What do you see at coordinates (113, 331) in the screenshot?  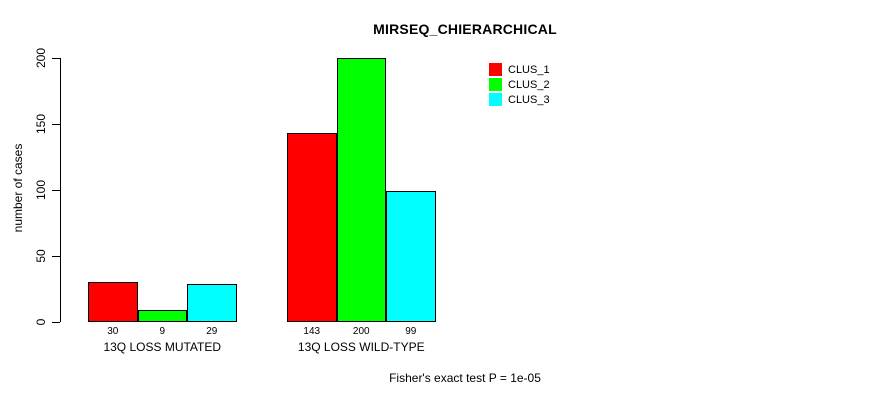 I see `bar-value-label: 30` at bounding box center [113, 331].